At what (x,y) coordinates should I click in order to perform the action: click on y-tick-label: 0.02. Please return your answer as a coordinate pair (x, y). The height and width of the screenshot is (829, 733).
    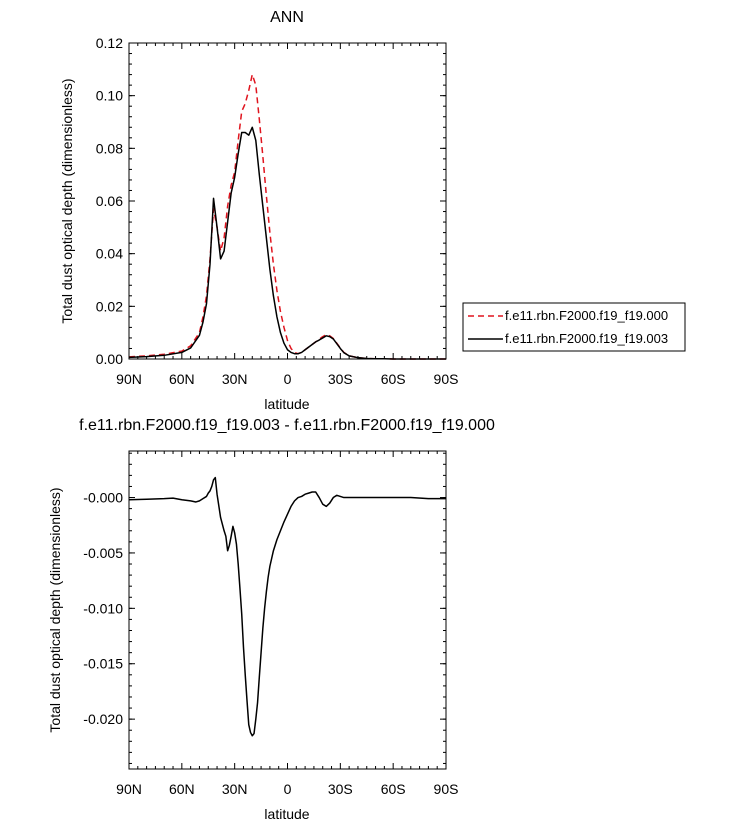
    Looking at the image, I should click on (109, 306).